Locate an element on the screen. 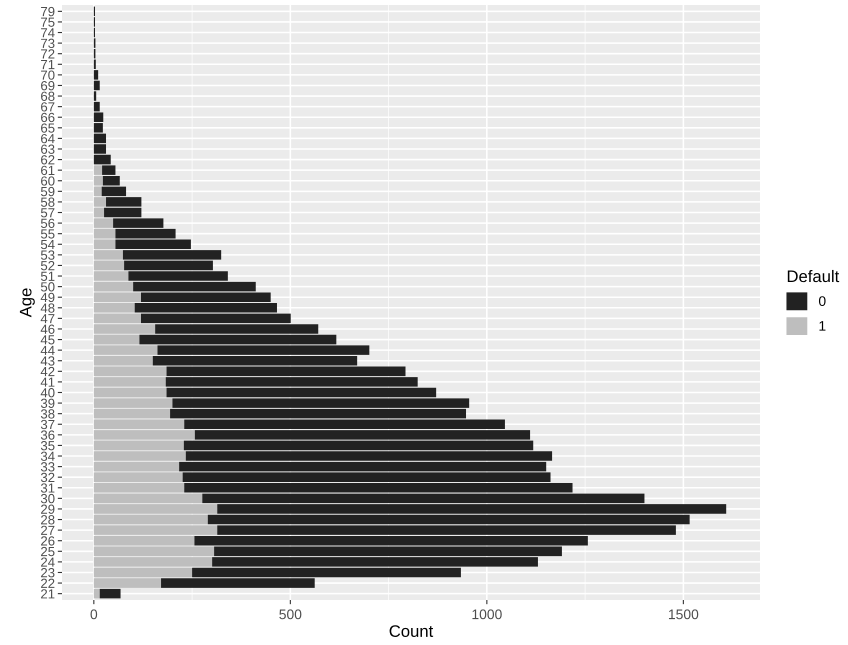 This screenshot has width=848, height=645. y-tick-label: 31 is located at coordinates (47, 488).